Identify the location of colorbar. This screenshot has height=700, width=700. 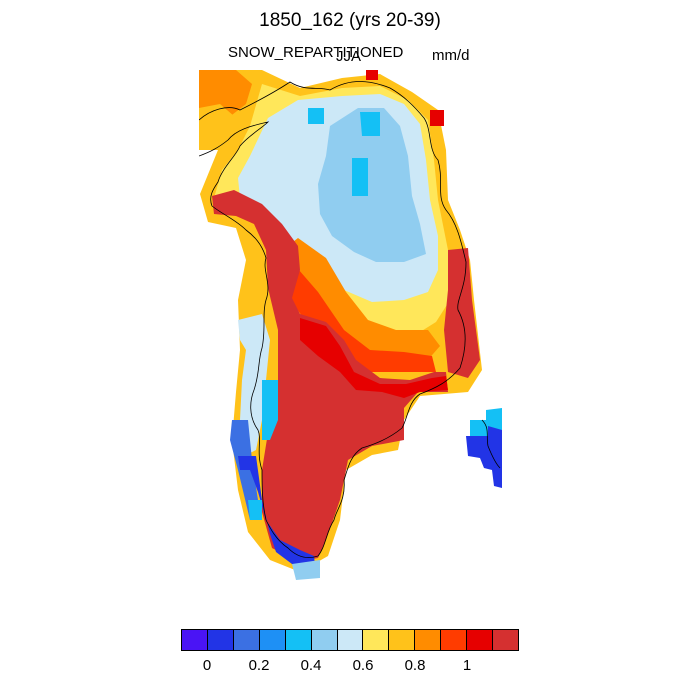
(350, 640).